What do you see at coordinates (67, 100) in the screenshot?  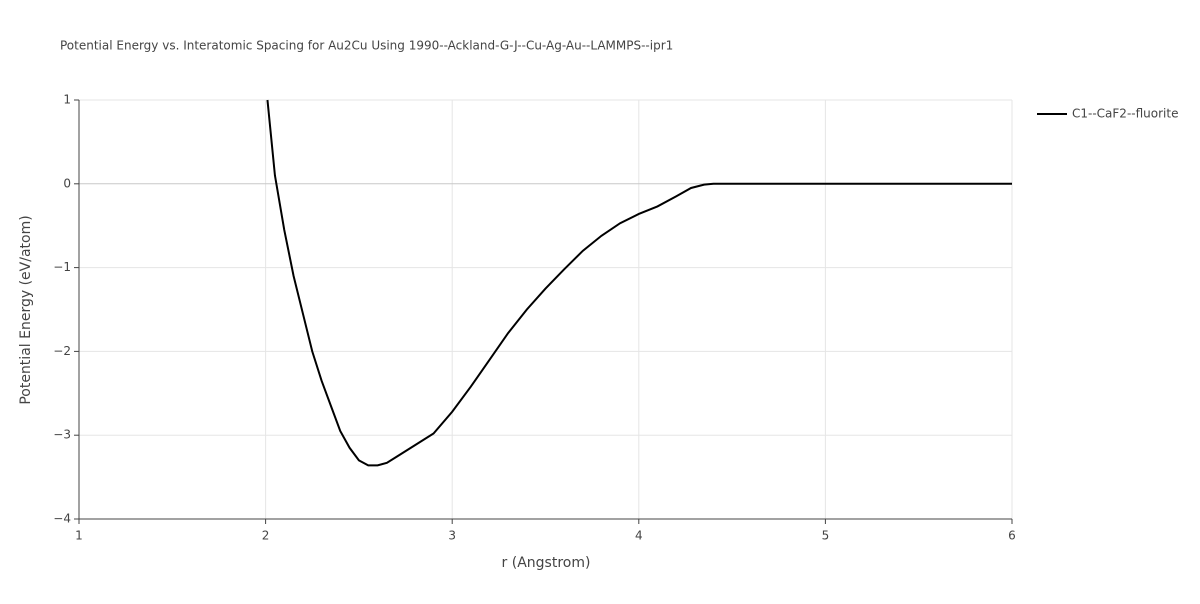 I see `y-tick-label: 1` at bounding box center [67, 100].